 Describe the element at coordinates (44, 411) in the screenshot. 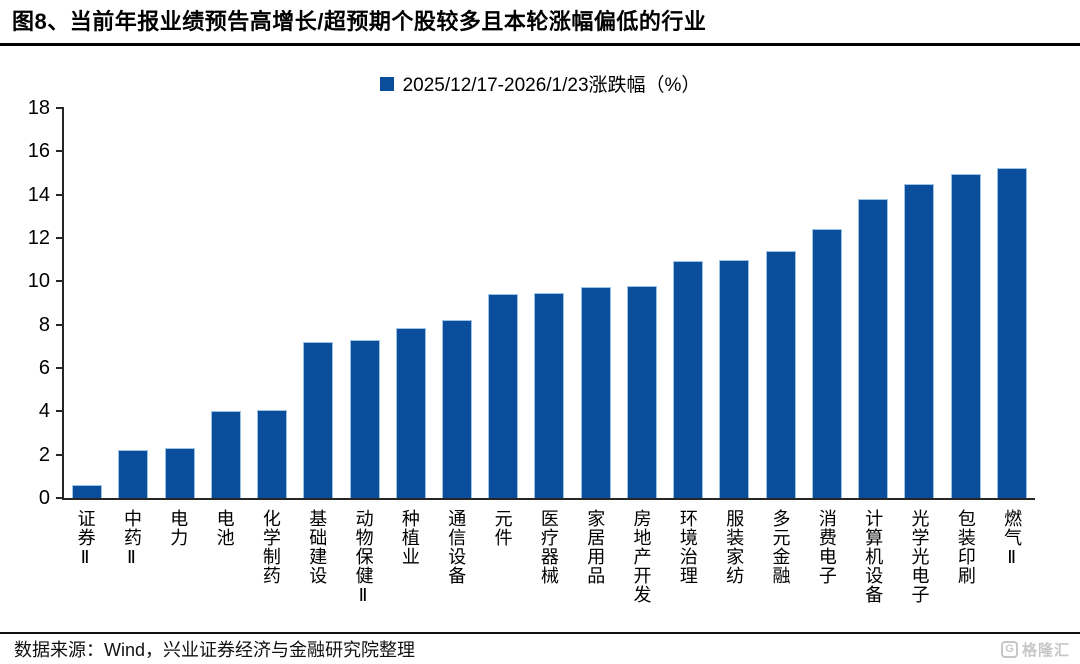

I see `y-axis-tick-label: 4` at that location.